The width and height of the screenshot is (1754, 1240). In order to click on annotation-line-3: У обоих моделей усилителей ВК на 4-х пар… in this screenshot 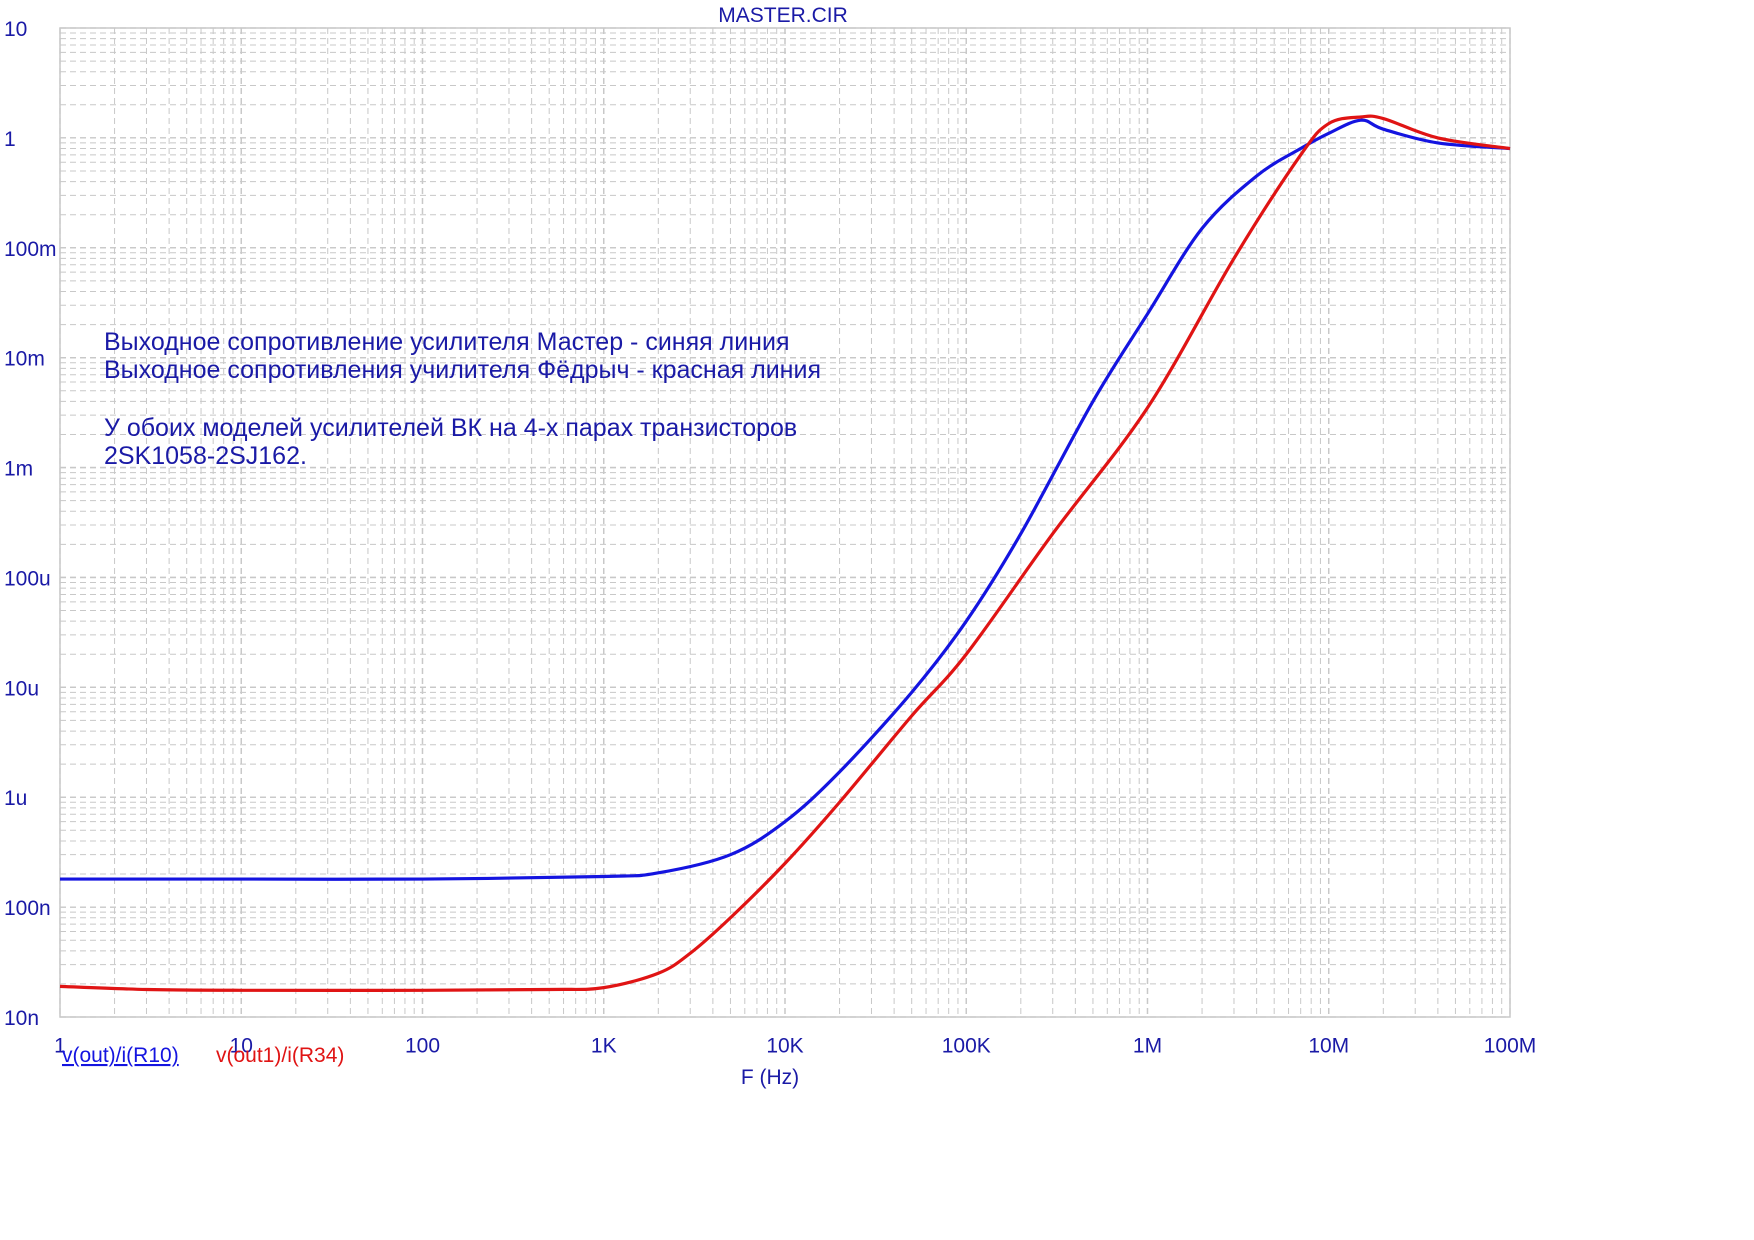, I will do `click(450, 428)`.